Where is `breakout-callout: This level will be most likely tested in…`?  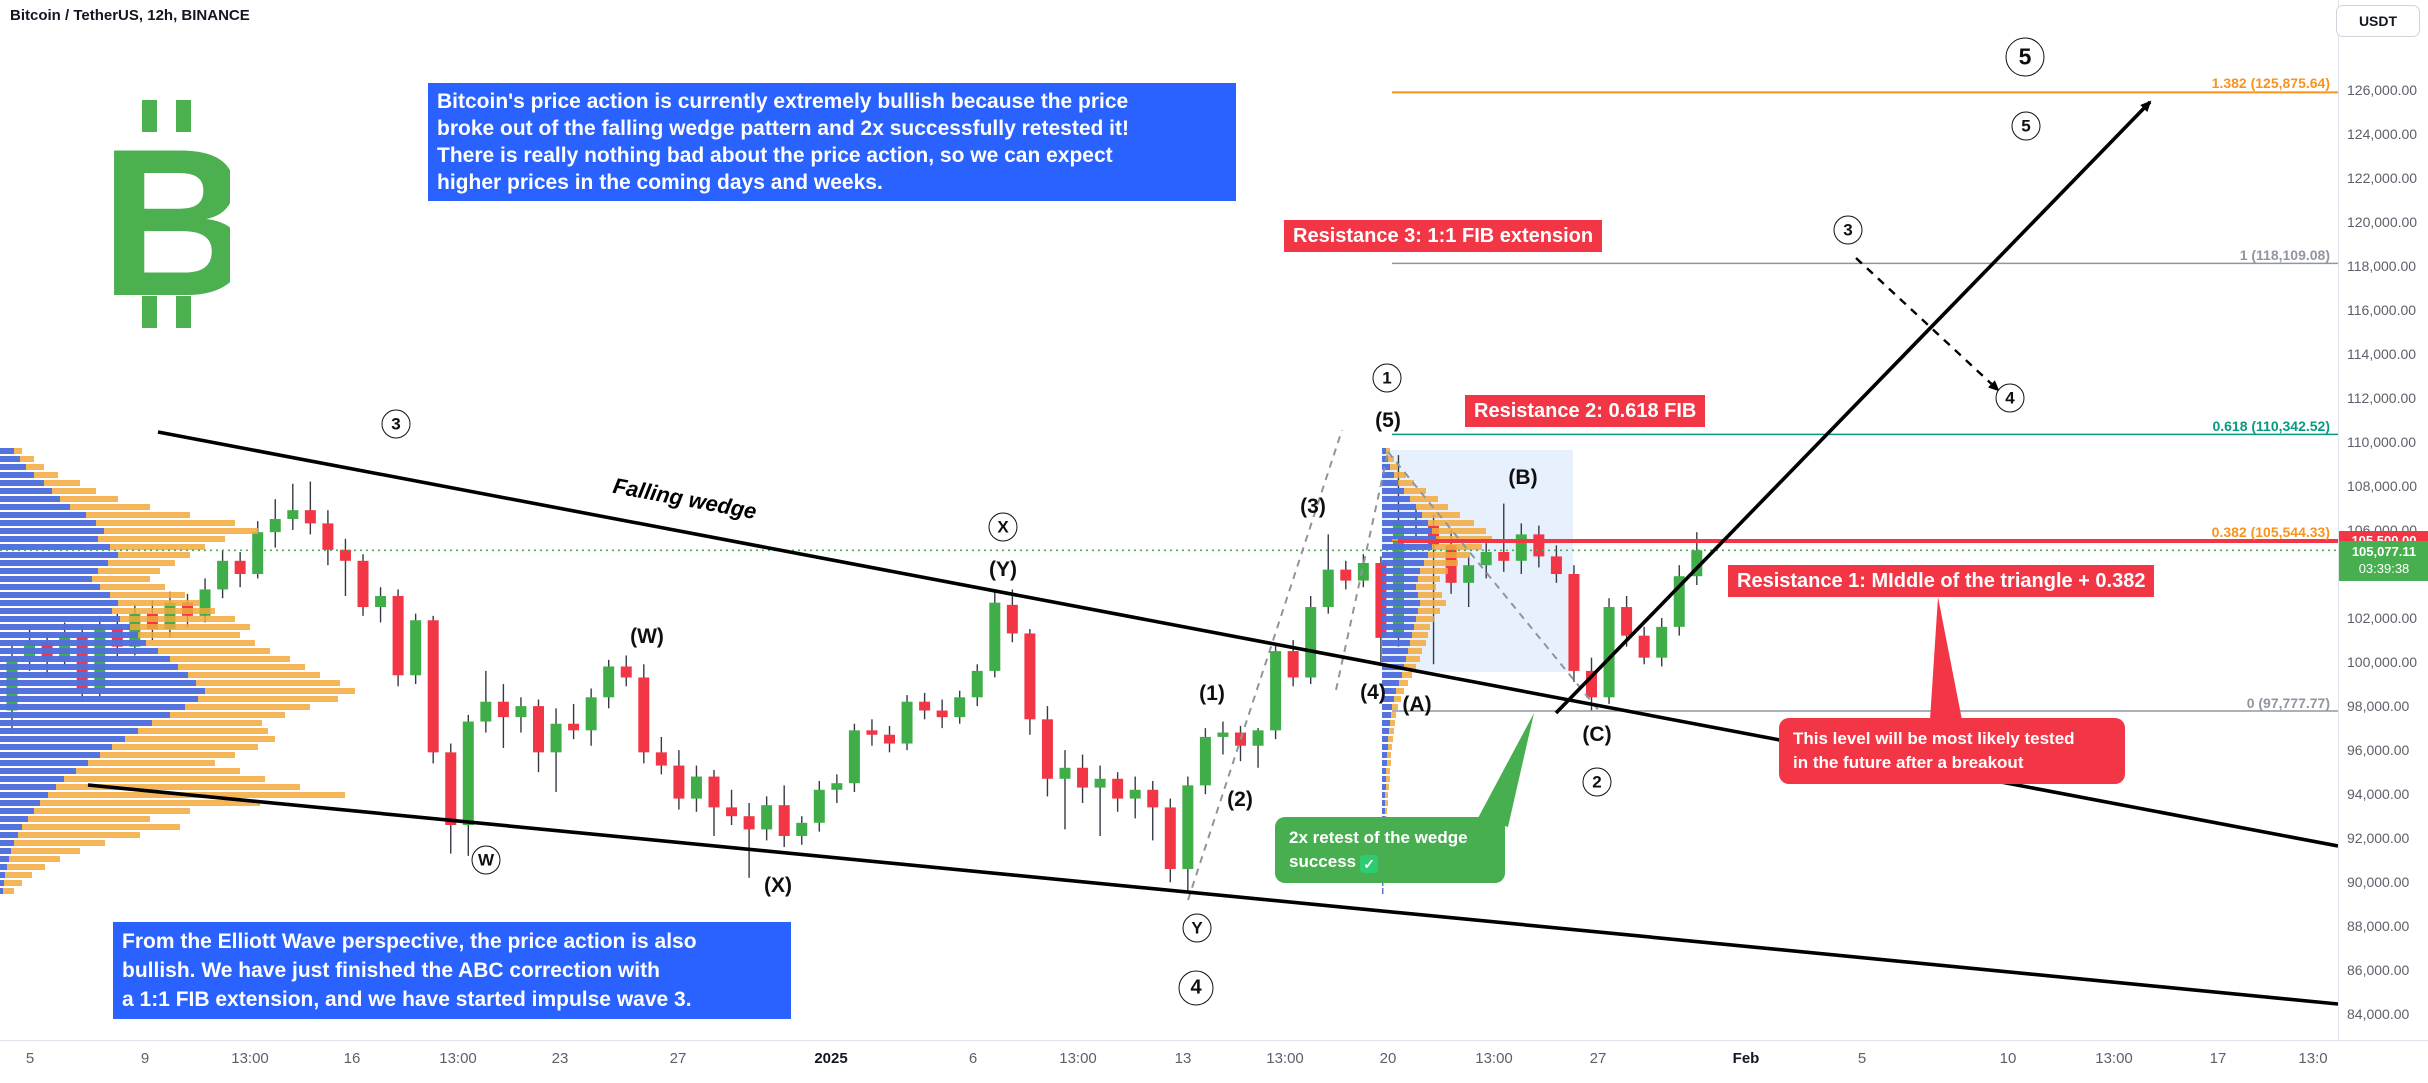
breakout-callout: This level will be most likely tested in… is located at coordinates (1952, 751).